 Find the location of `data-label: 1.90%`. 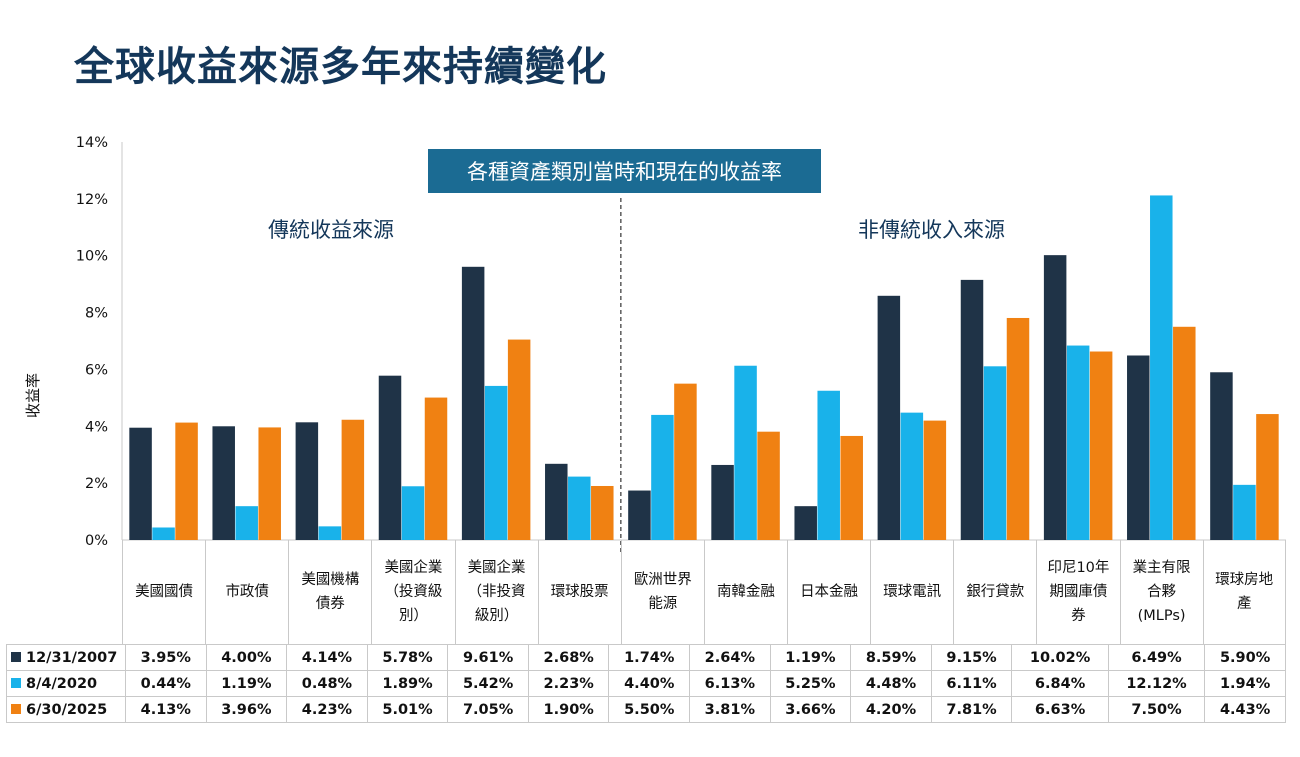

data-label: 1.90% is located at coordinates (568, 709).